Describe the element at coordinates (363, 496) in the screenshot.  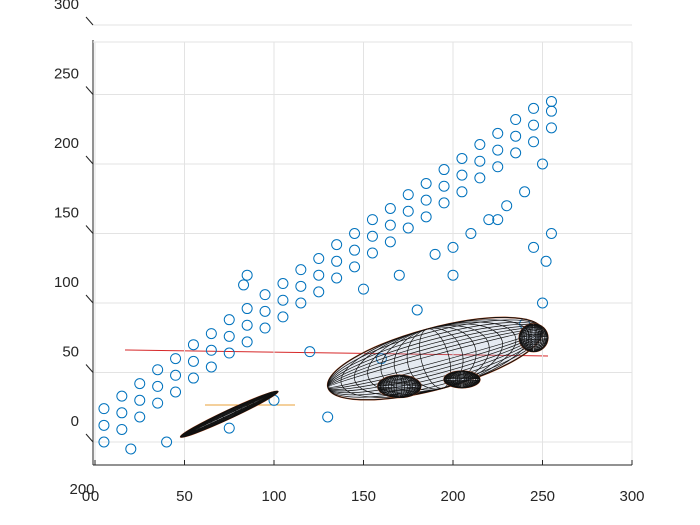
I see `x-tick-label: 150` at that location.